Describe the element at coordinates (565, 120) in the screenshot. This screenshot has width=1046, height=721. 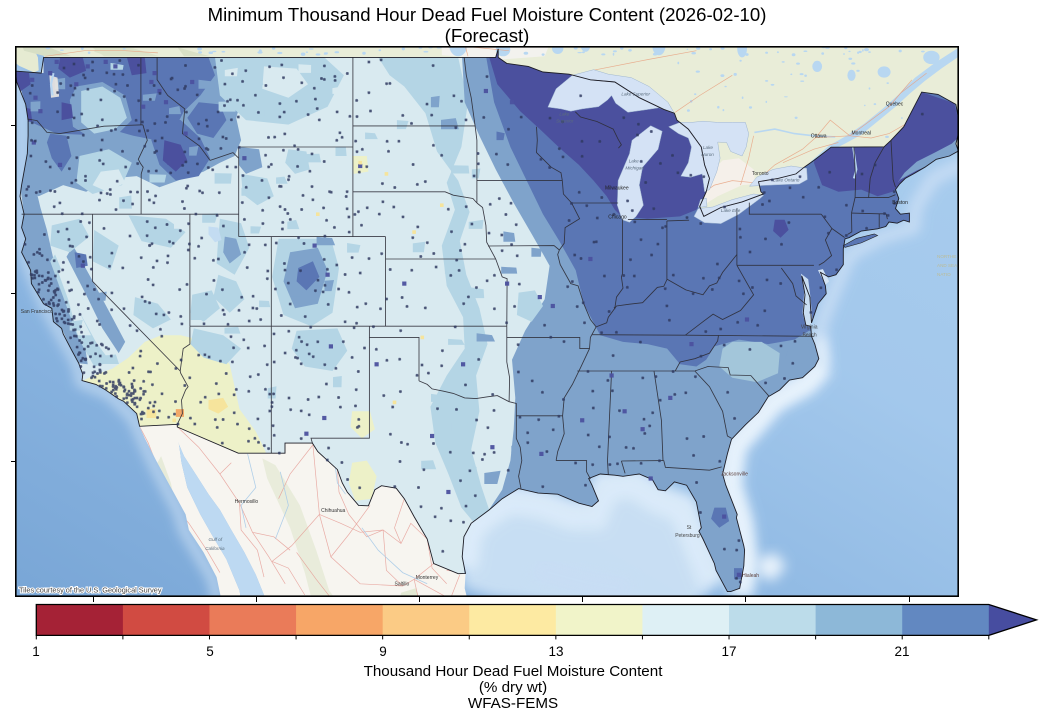
I see `svg-text: Superior` at that location.